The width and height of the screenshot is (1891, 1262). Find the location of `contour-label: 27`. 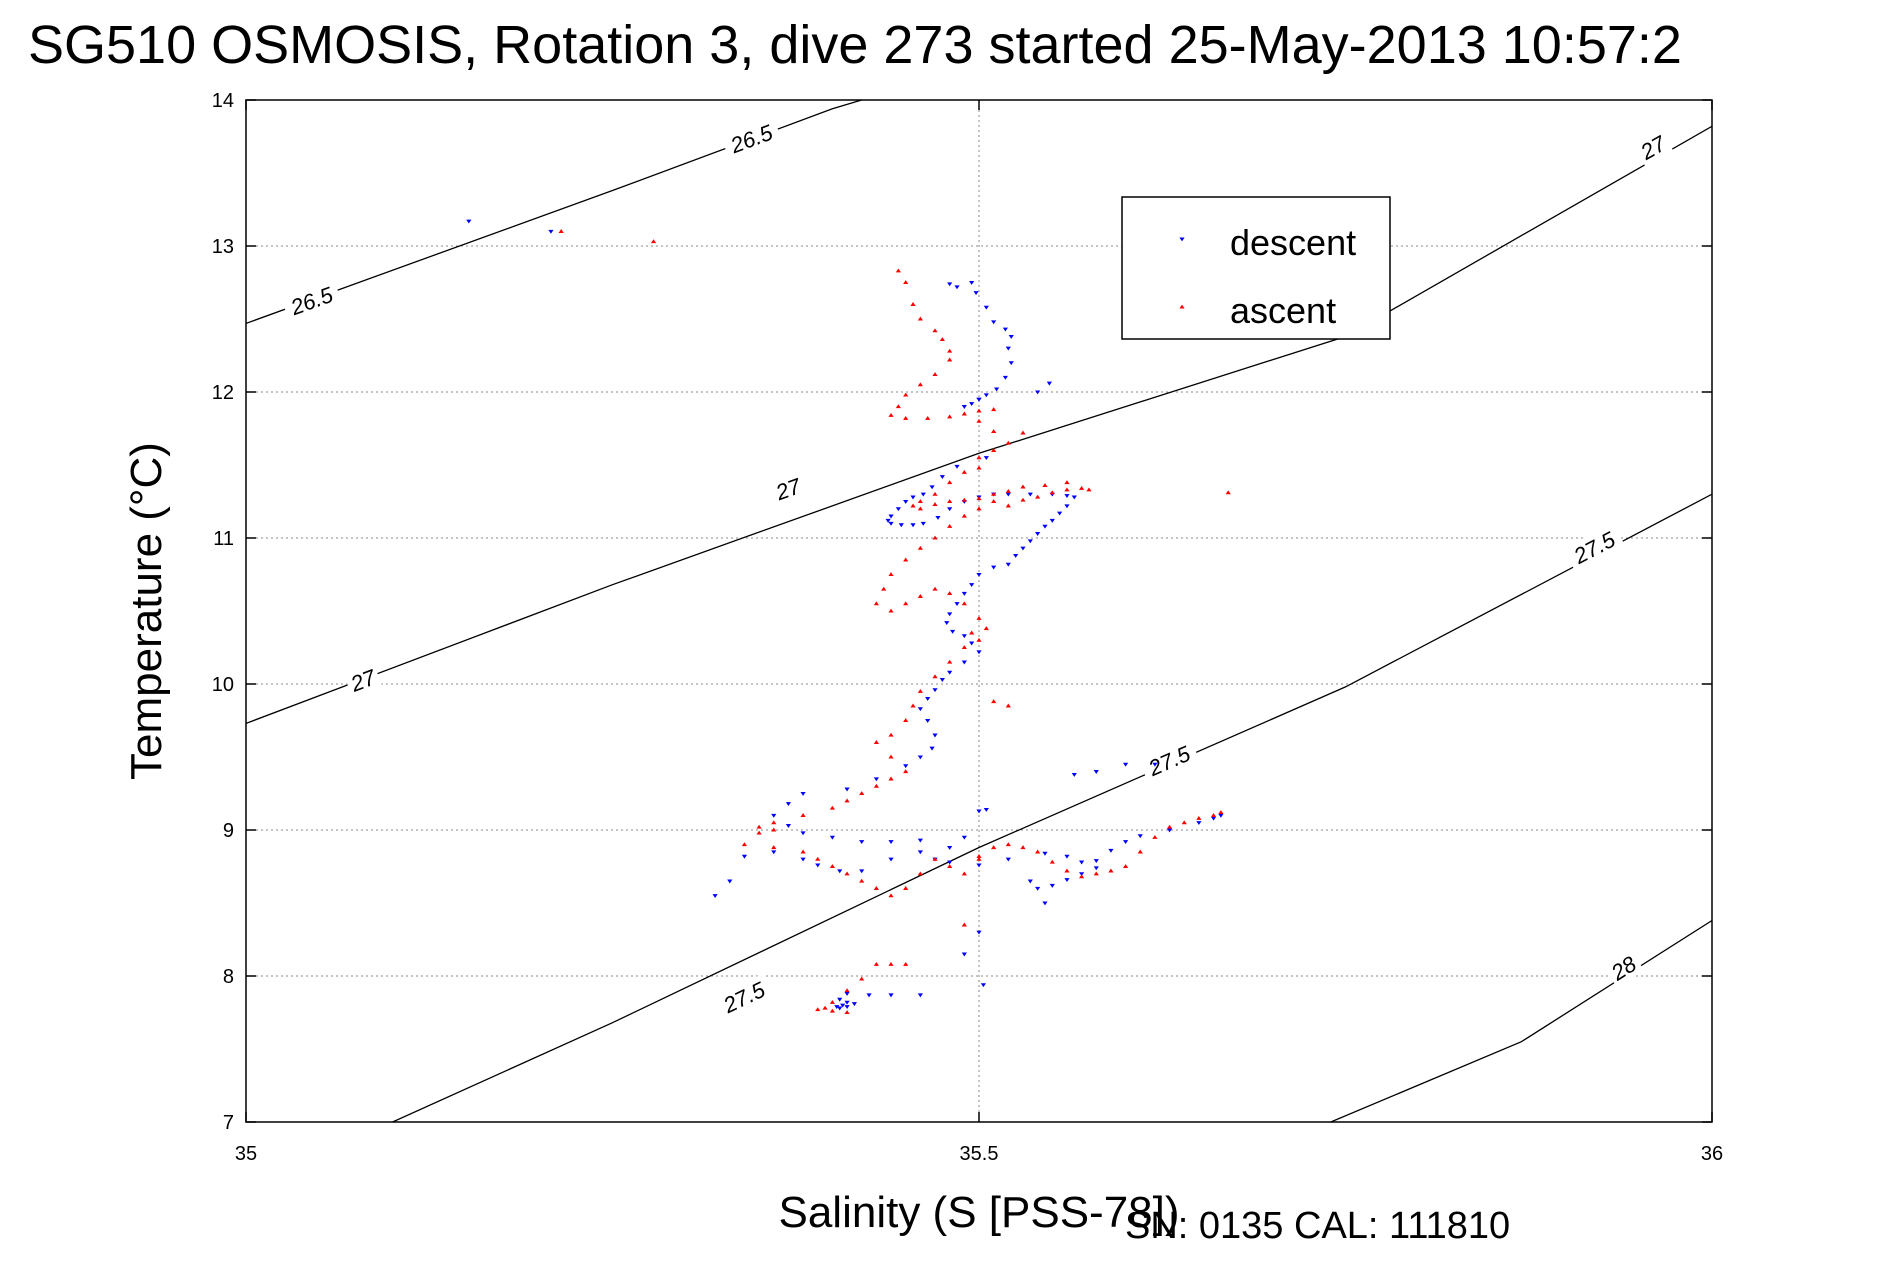

contour-label: 27 is located at coordinates (1652, 147).